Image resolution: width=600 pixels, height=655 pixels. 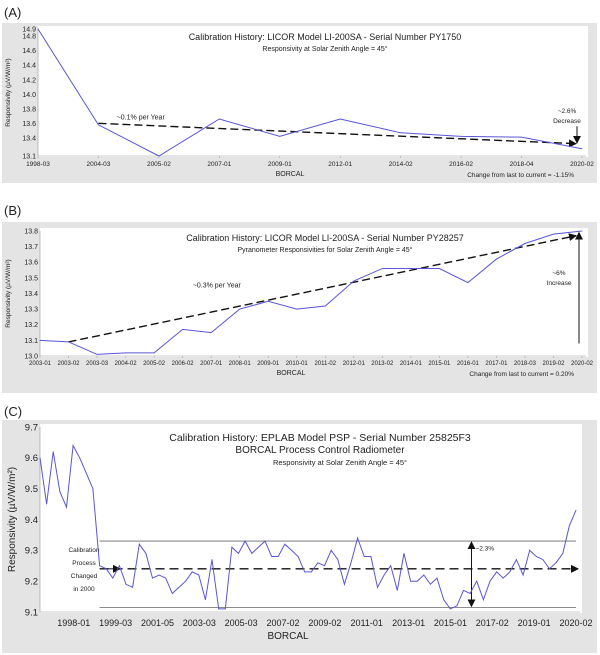 I want to click on y-tick-label: 14.0, so click(x=29, y=95).